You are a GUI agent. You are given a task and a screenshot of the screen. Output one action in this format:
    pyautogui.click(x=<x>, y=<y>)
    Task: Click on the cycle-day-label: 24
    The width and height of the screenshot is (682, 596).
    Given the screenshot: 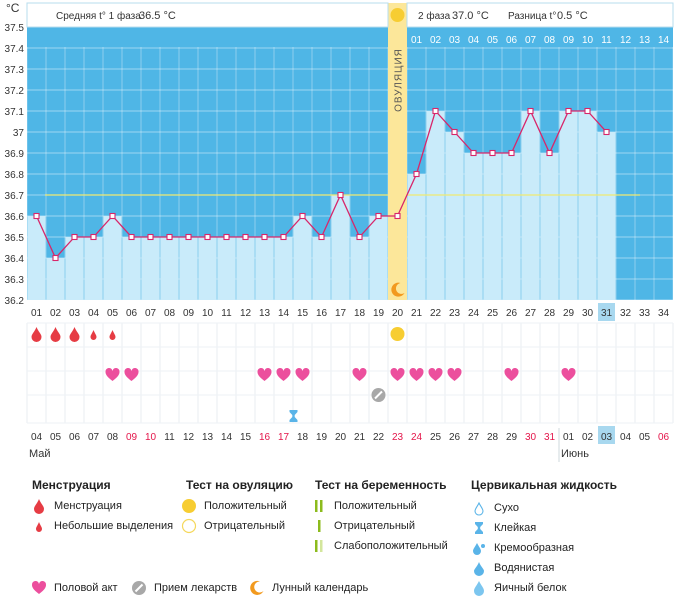 What is the action you would take?
    pyautogui.click(x=474, y=313)
    